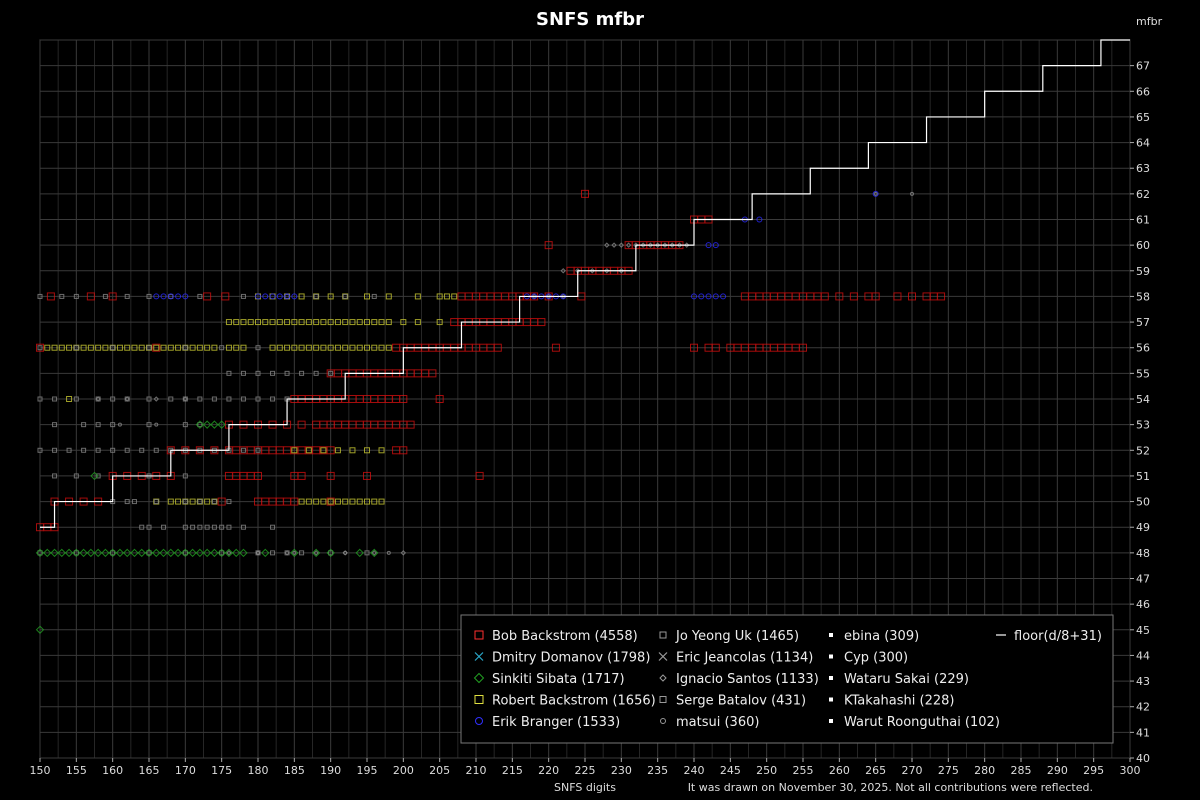 This screenshot has width=1200, height=800. Describe the element at coordinates (1143, 271) in the screenshot. I see `y-tick-label: 59` at that location.